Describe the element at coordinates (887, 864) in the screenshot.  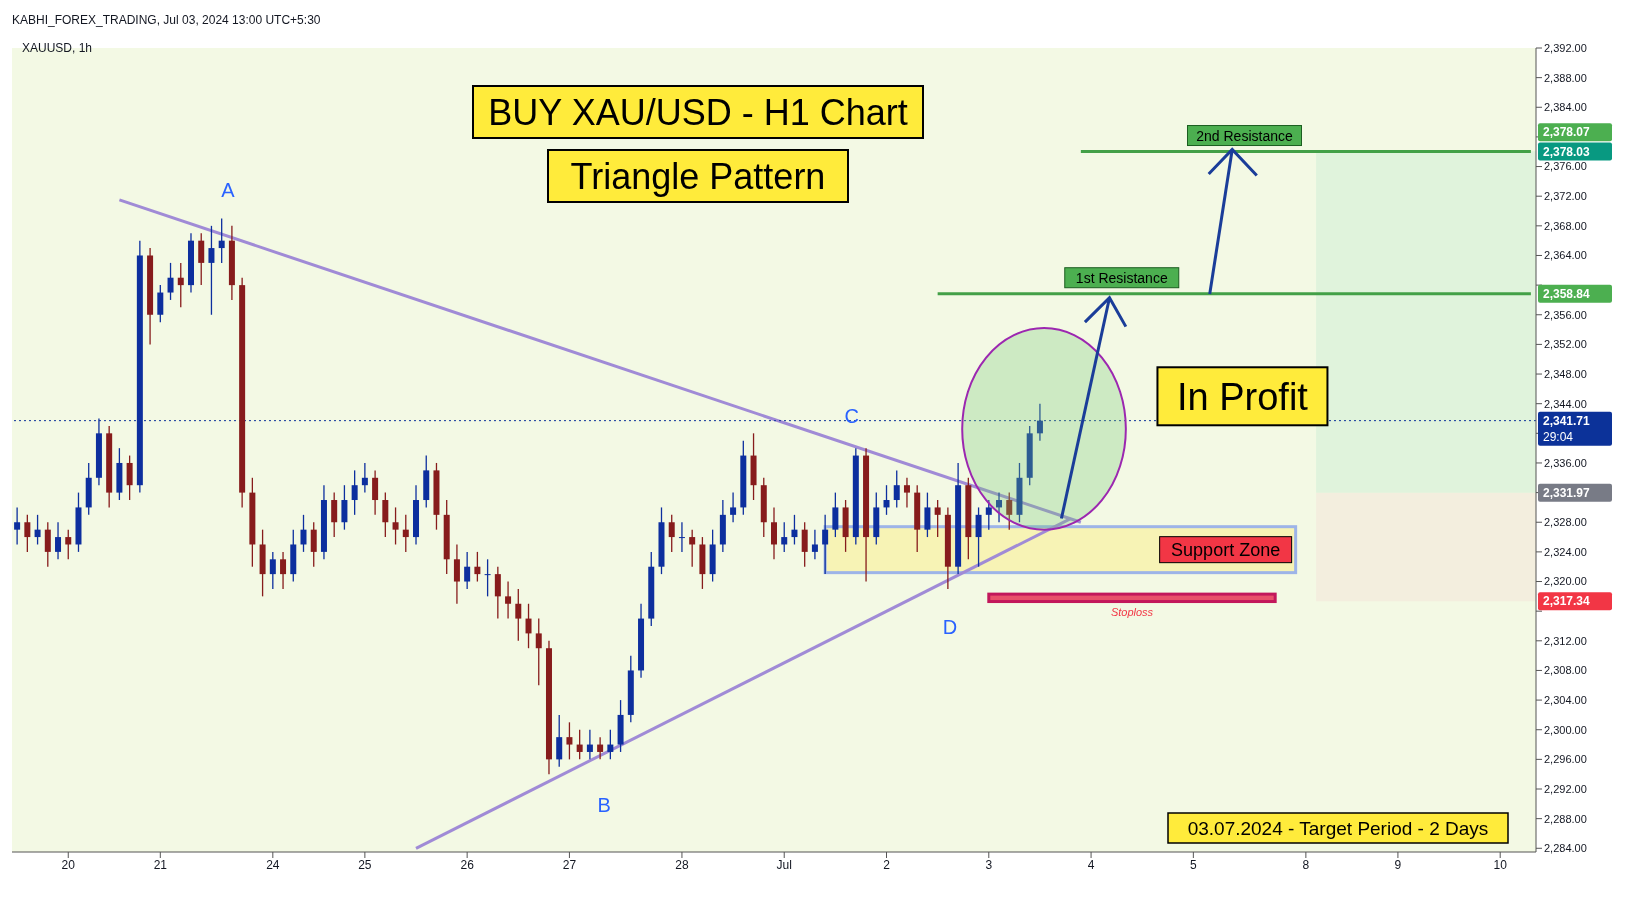
I see `x-tick-label: 2` at that location.